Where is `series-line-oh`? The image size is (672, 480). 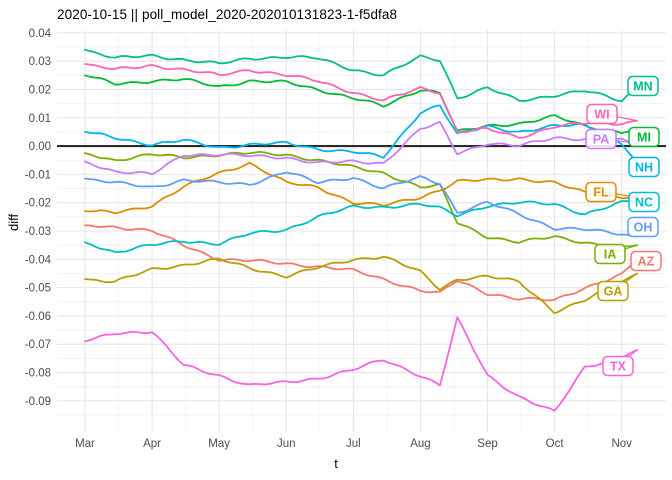
series-line-oh is located at coordinates (361, 204).